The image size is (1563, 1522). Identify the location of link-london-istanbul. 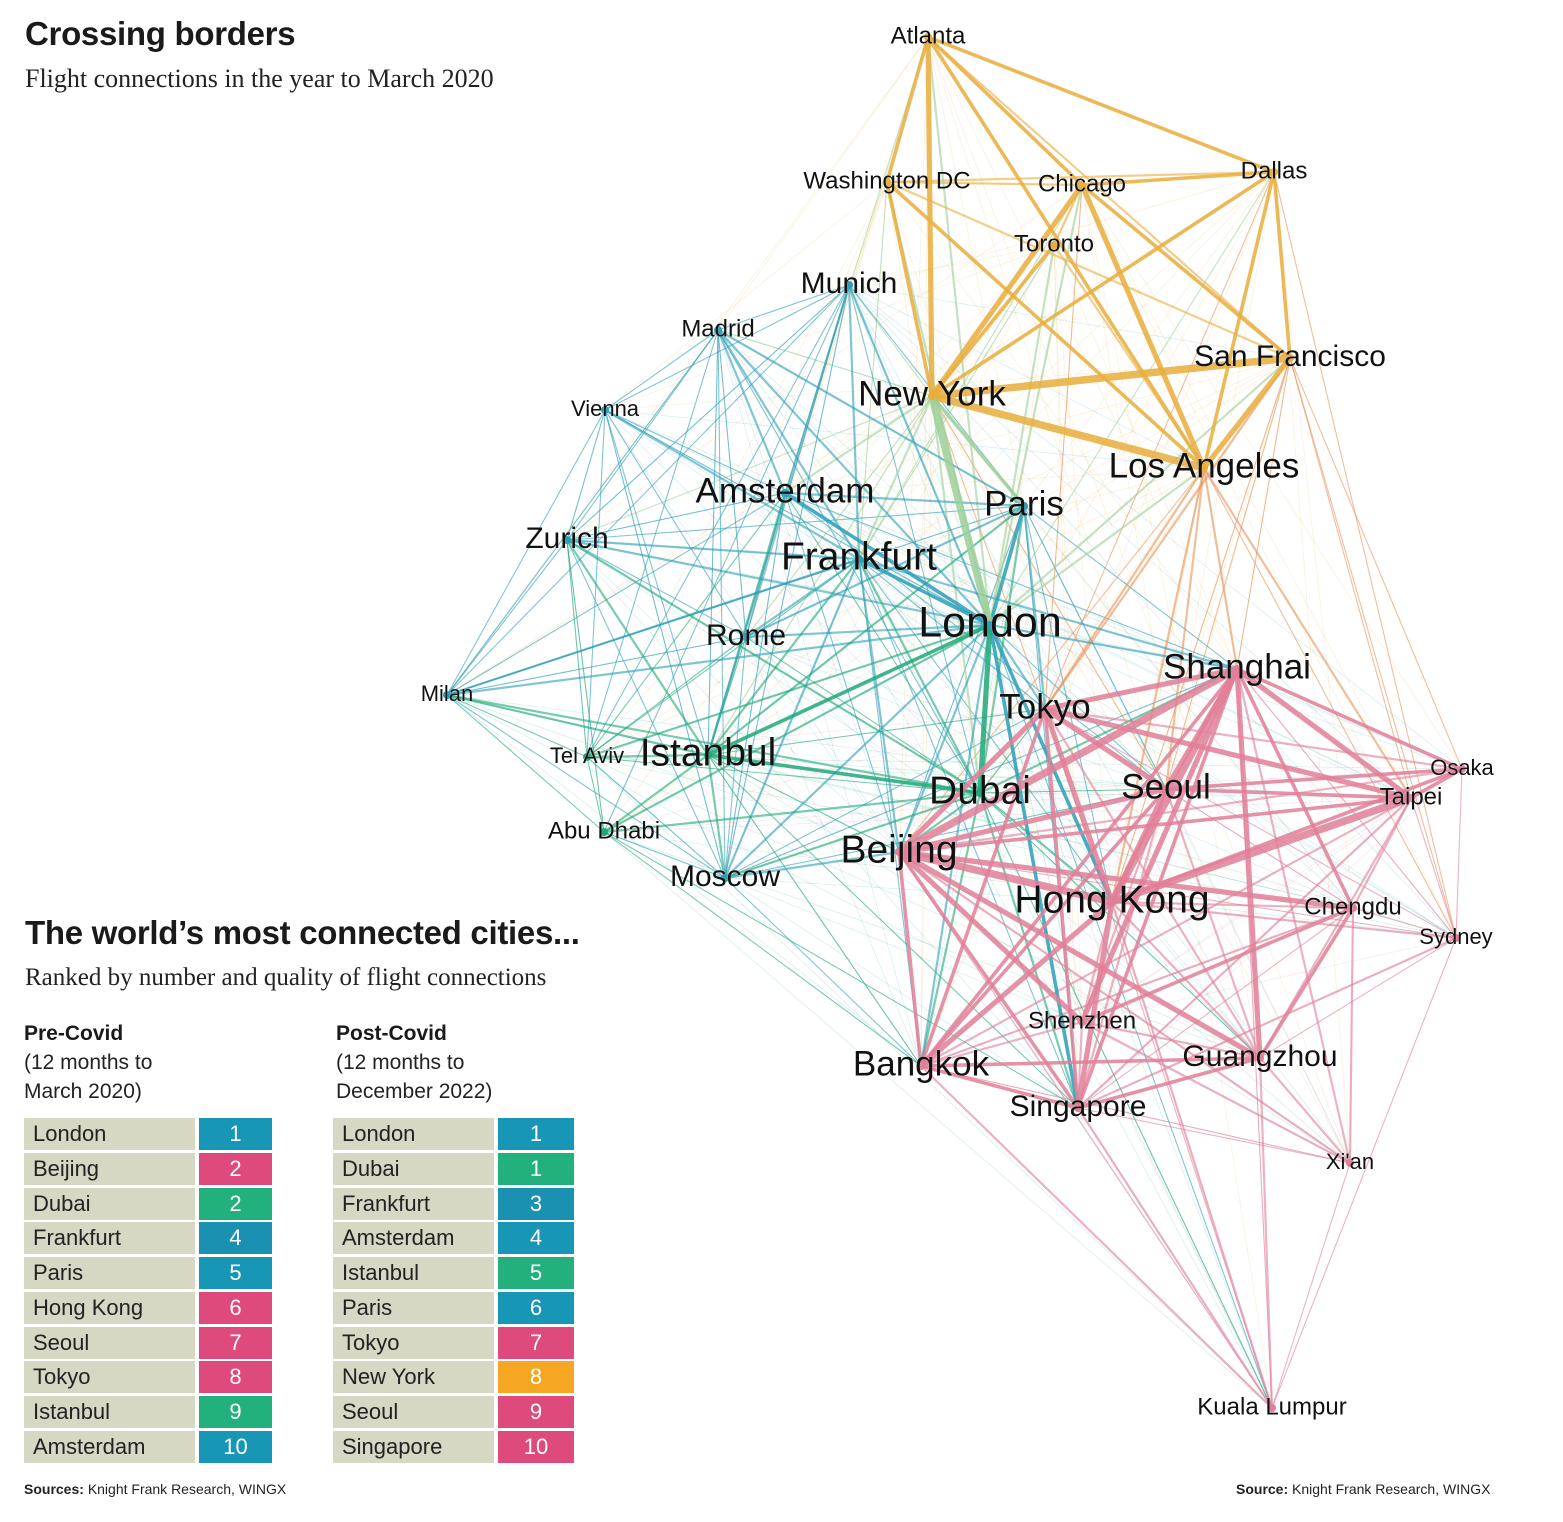
(849, 690).